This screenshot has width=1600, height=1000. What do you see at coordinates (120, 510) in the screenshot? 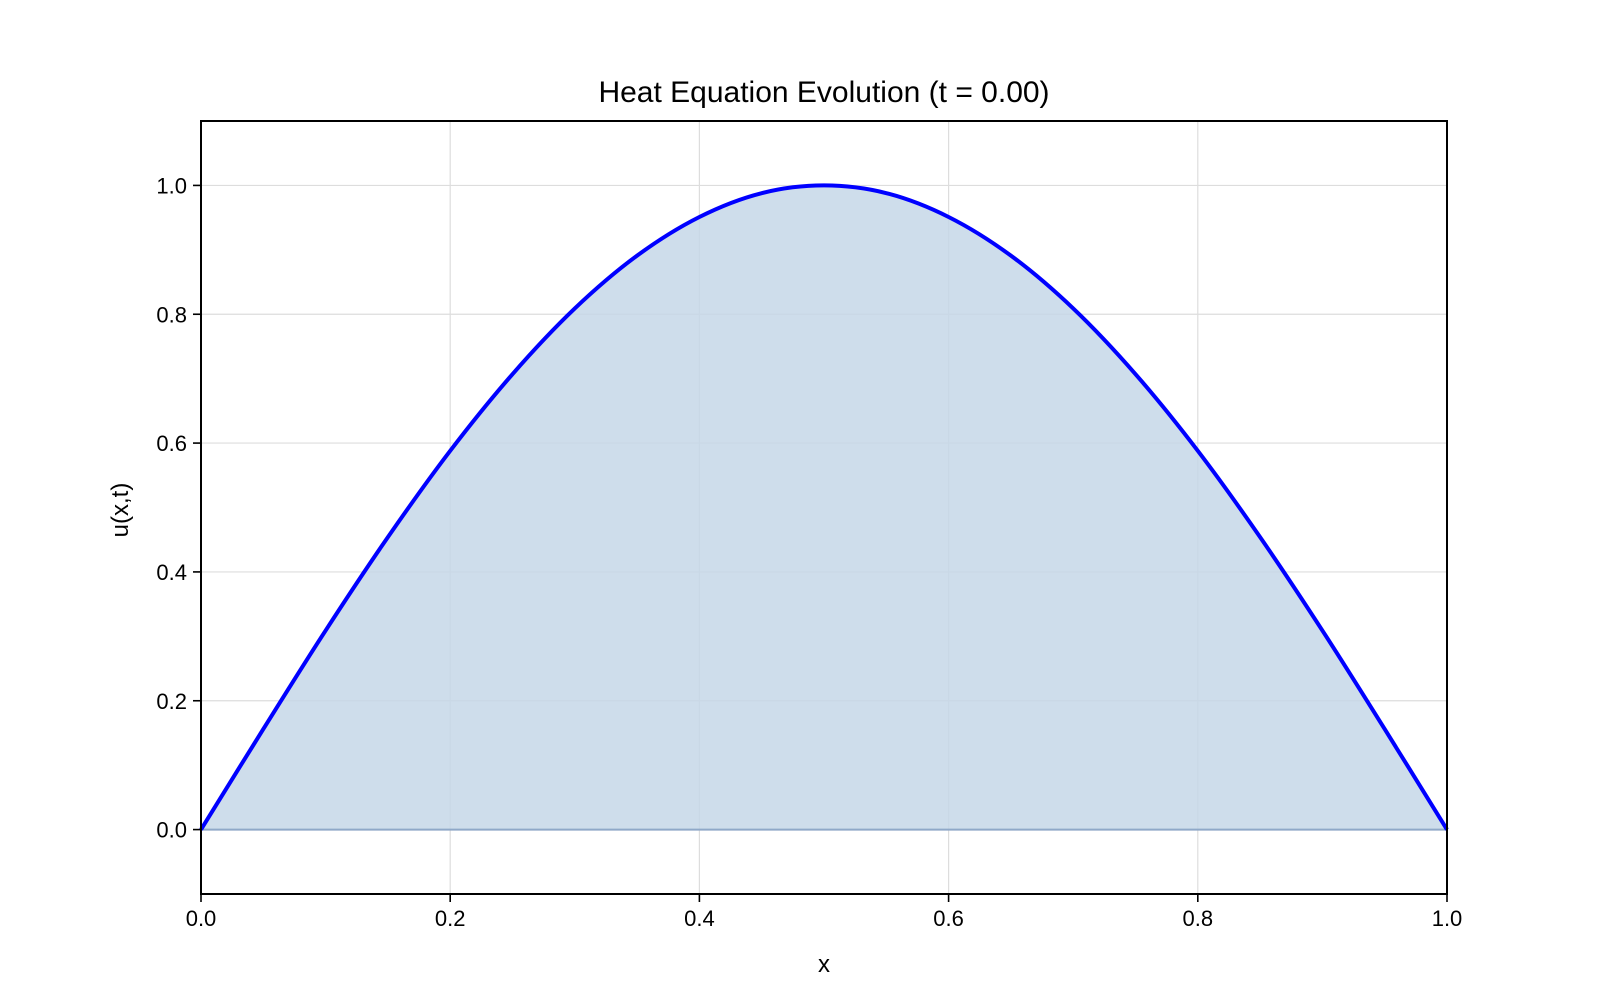
I see `y-axis-label: u(x,t)` at bounding box center [120, 510].